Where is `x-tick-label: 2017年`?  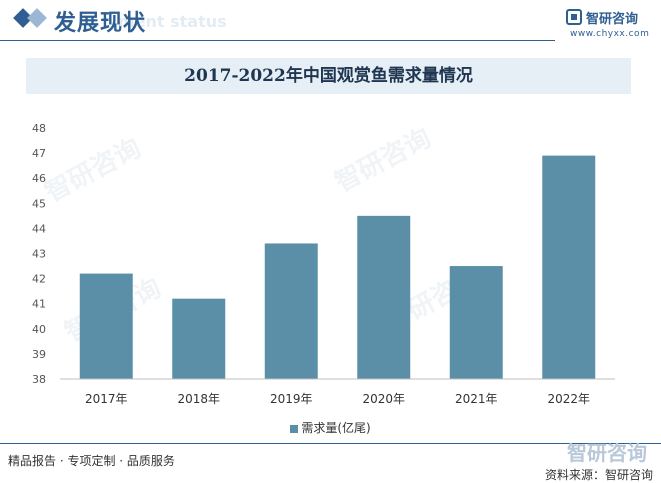 x-tick-label: 2017年 is located at coordinates (106, 399).